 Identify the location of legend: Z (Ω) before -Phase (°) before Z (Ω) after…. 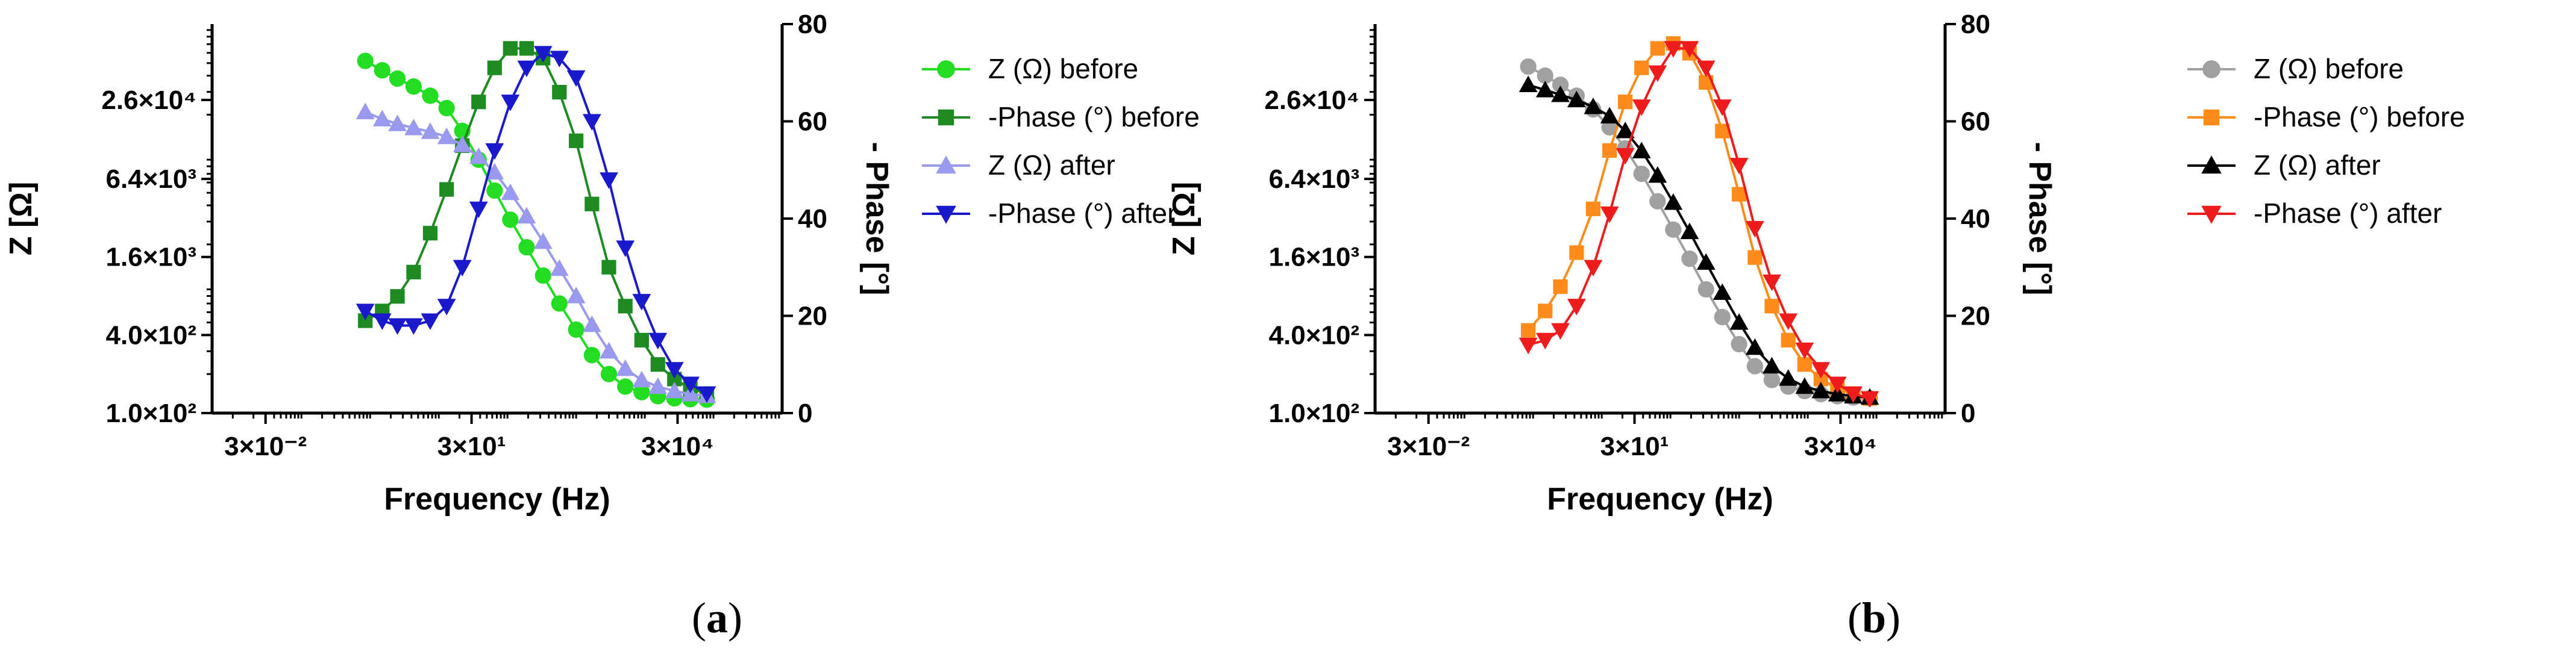
(1061, 141).